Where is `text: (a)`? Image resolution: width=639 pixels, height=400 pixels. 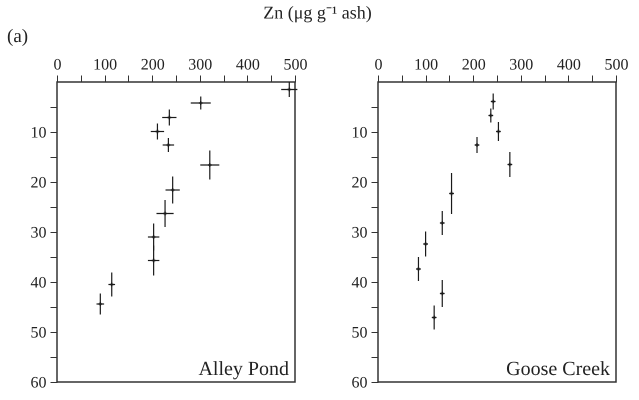 text: (a) is located at coordinates (17, 36).